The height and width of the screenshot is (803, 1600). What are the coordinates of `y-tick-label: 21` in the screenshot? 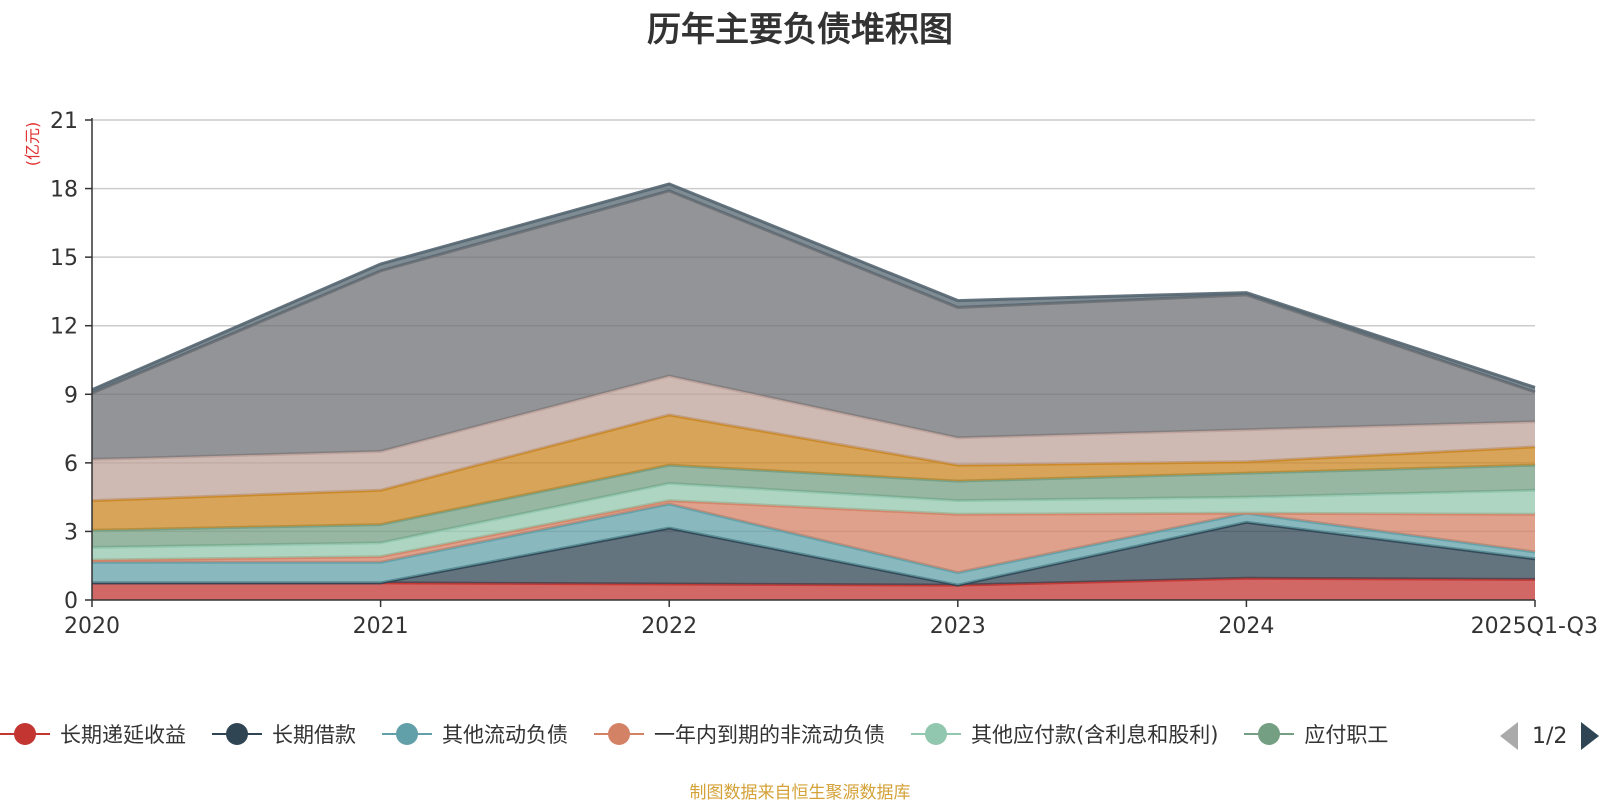 It's located at (64, 121).